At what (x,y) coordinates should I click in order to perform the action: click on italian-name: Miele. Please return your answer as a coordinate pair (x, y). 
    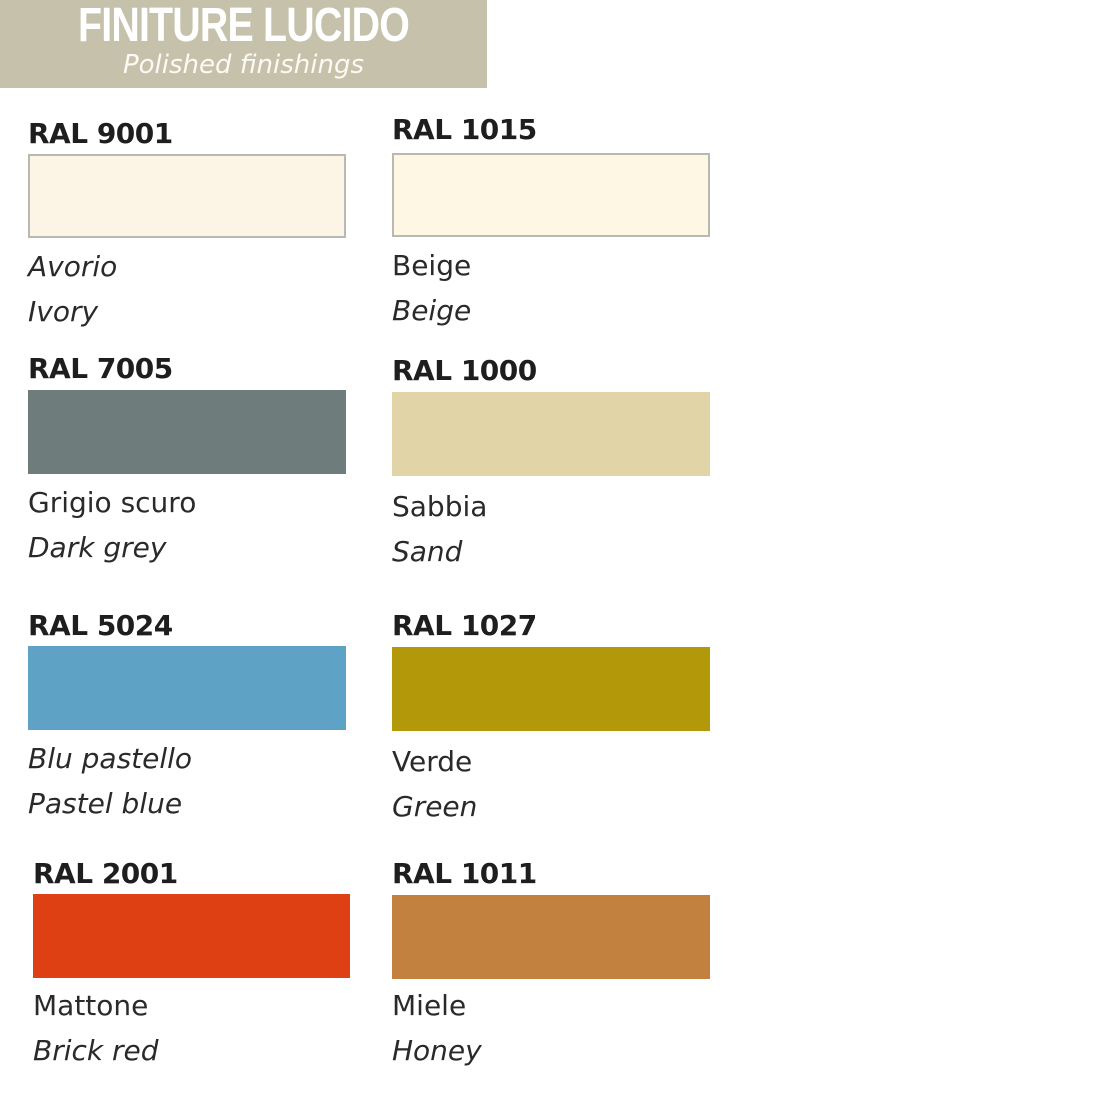
    Looking at the image, I should click on (429, 1005).